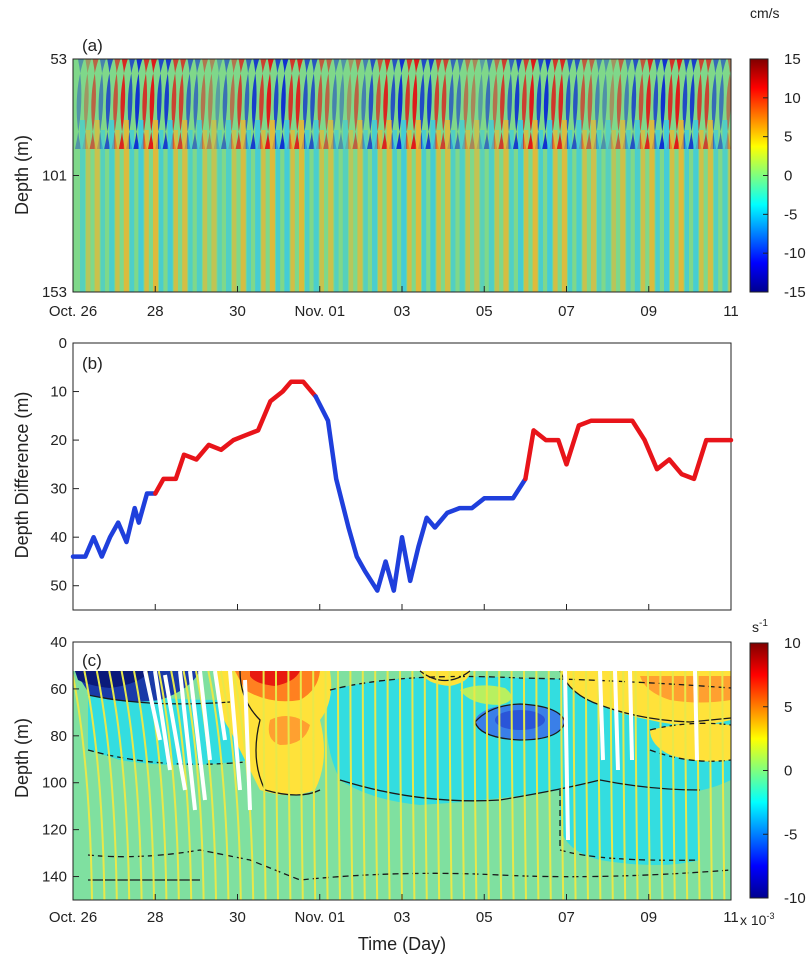  What do you see at coordinates (63, 343) in the screenshot?
I see `y-tick-label: 0` at bounding box center [63, 343].